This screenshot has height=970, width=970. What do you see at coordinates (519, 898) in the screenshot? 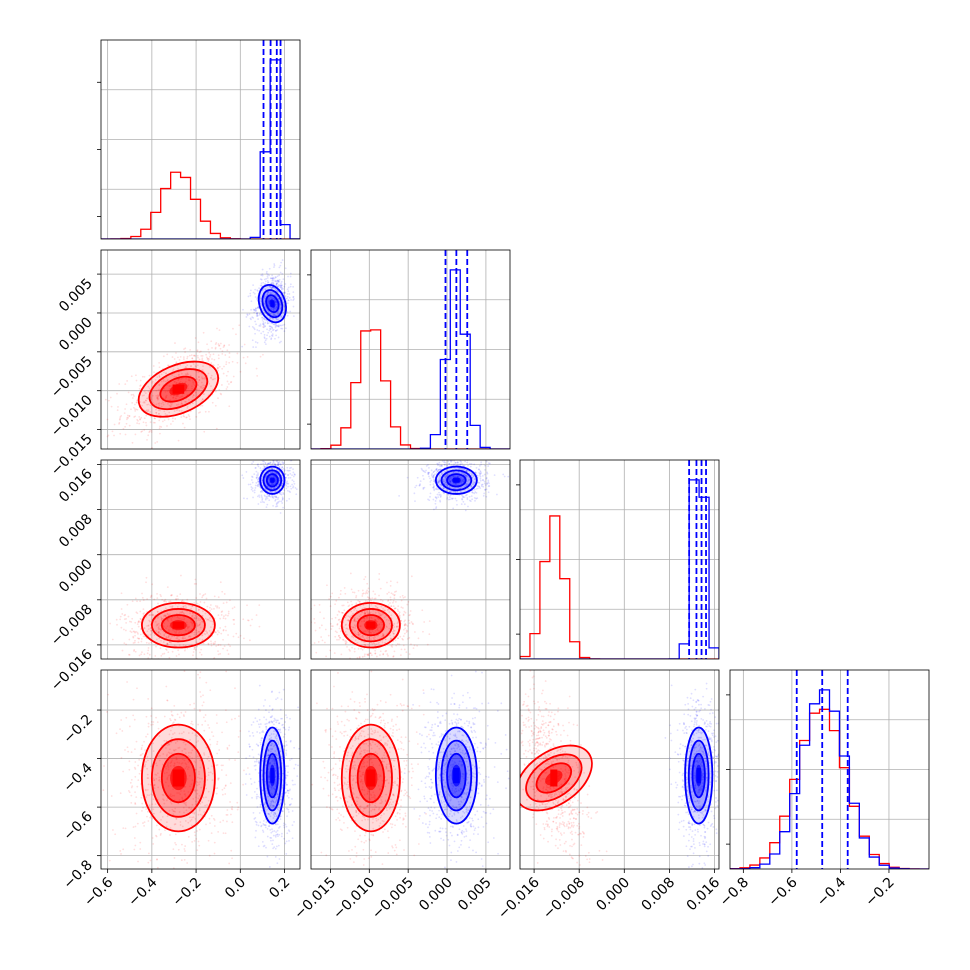
I see `x-tick-label: −0.016` at bounding box center [519, 898].